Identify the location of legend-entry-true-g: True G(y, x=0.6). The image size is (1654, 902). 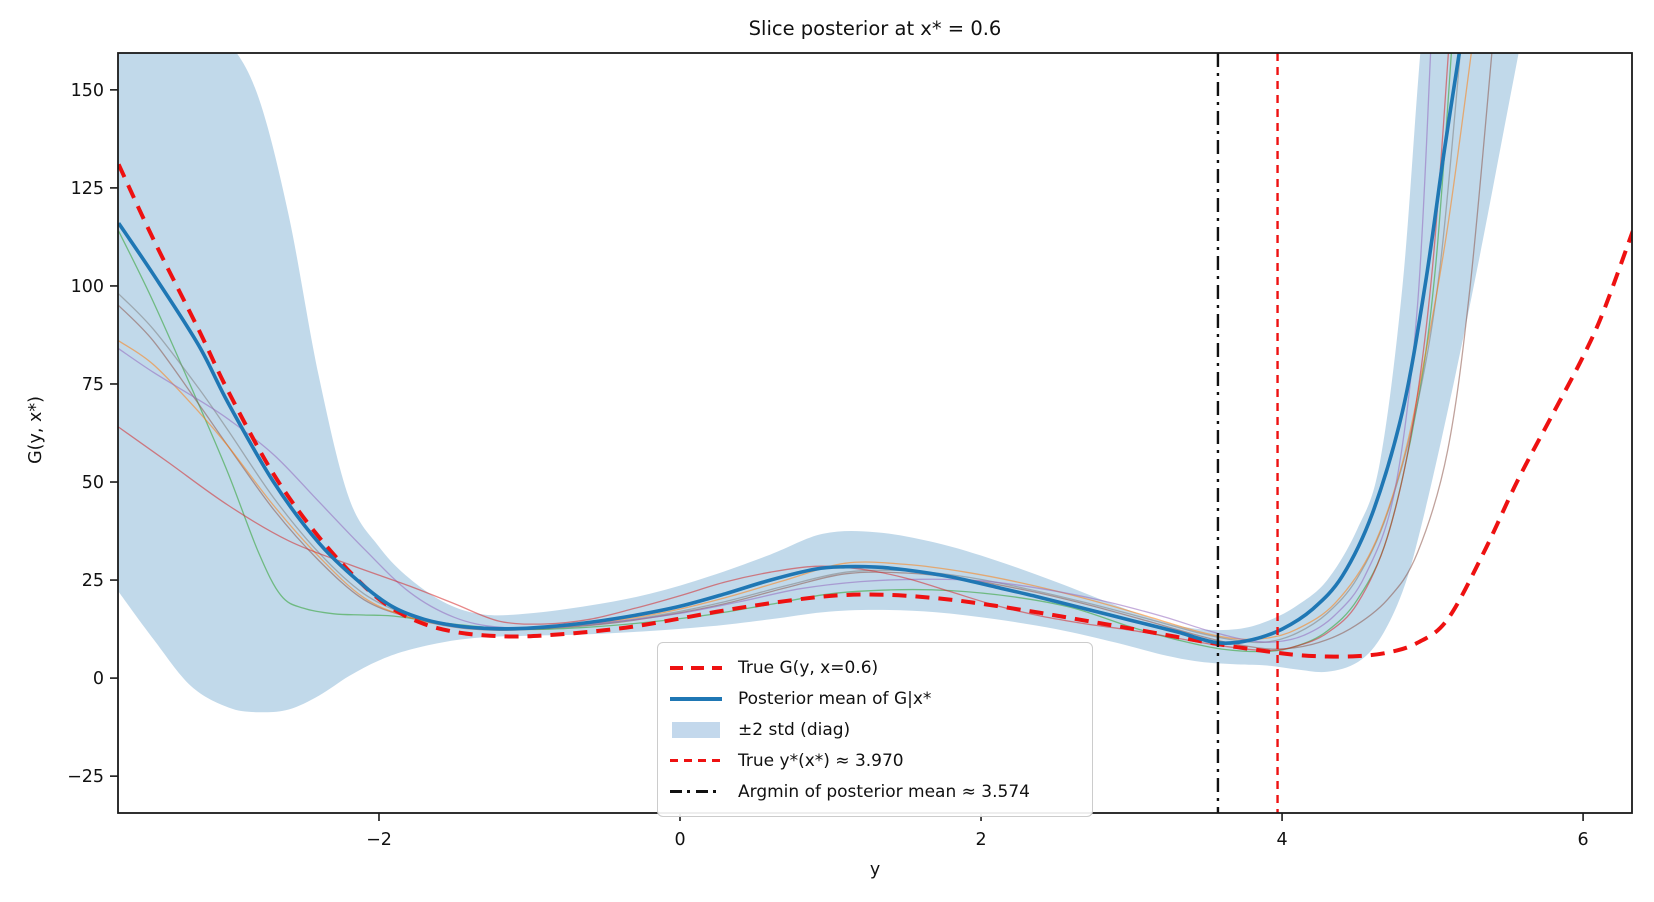
(875, 667).